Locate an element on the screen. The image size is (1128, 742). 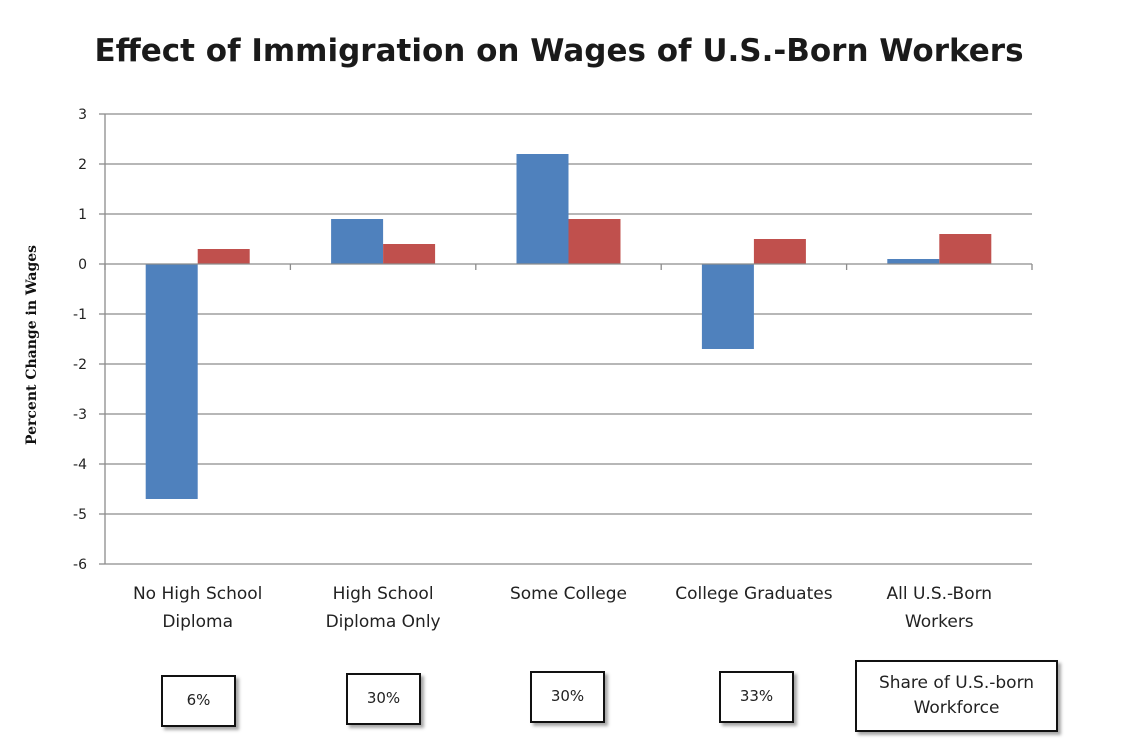
share-box-college-graduates: 33% is located at coordinates (756, 697).